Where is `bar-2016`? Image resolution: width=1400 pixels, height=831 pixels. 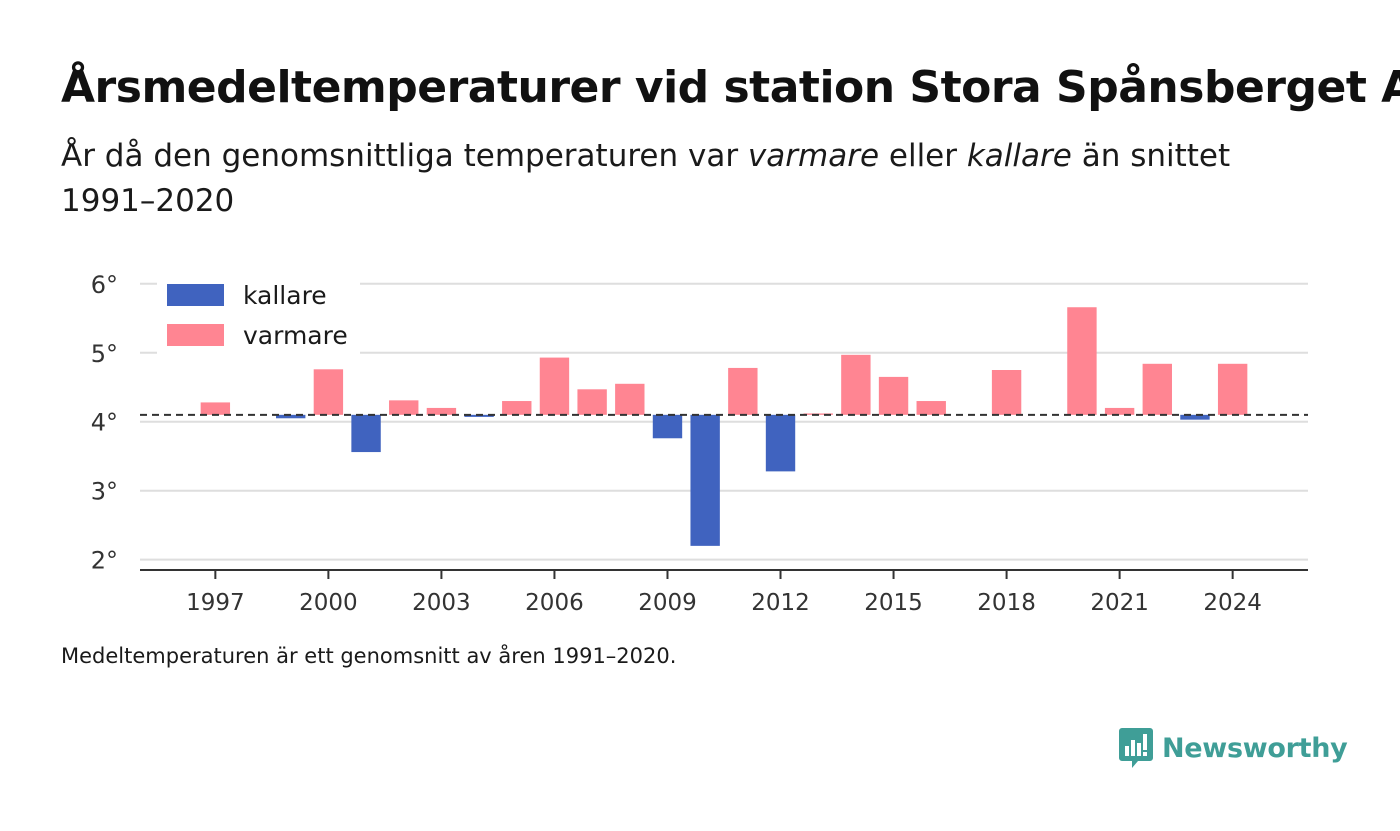 bar-2016 is located at coordinates (931, 408).